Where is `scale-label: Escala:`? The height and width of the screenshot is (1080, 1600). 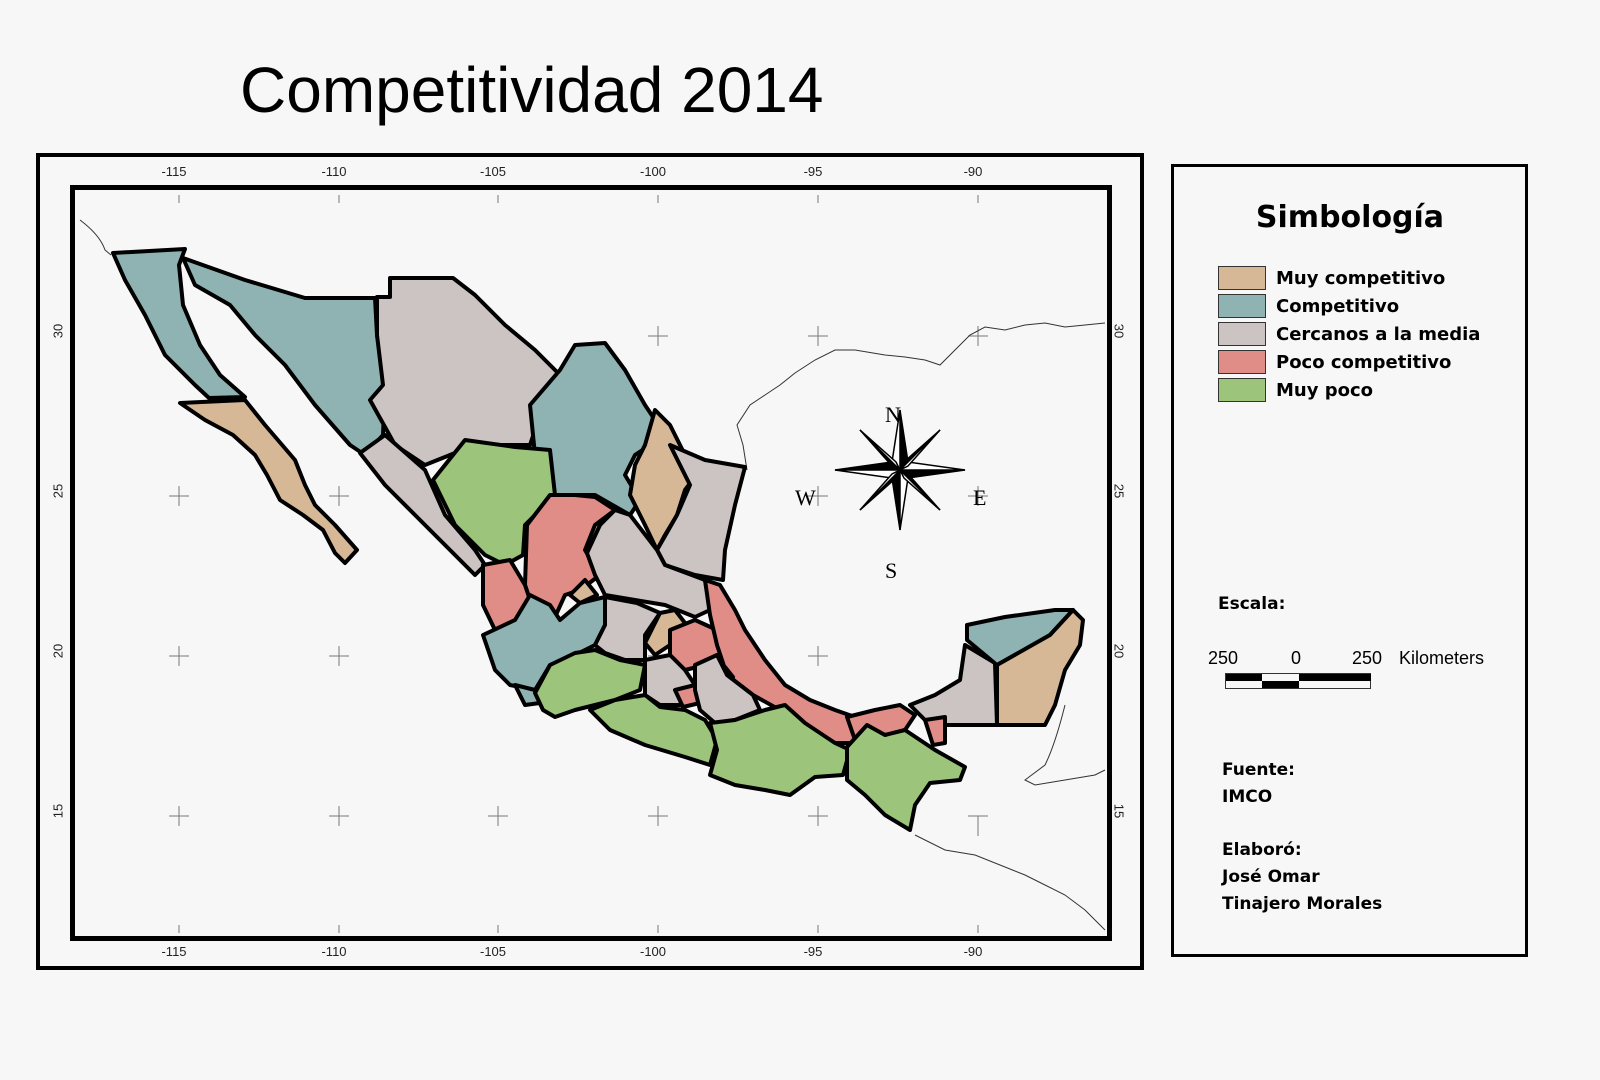 scale-label: Escala: is located at coordinates (1252, 604).